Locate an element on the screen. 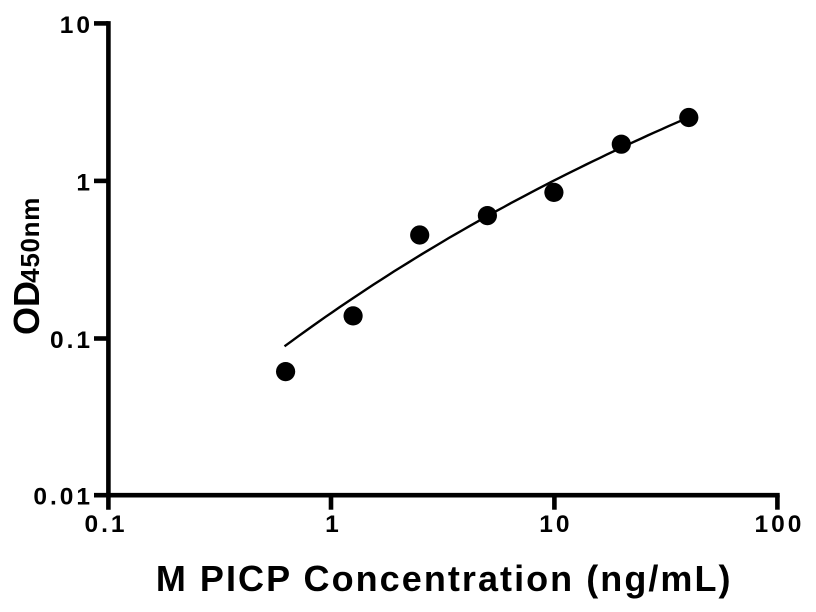 Image resolution: width=816 pixels, height=612 pixels. svg-text: 0.01 is located at coordinates (63, 497).